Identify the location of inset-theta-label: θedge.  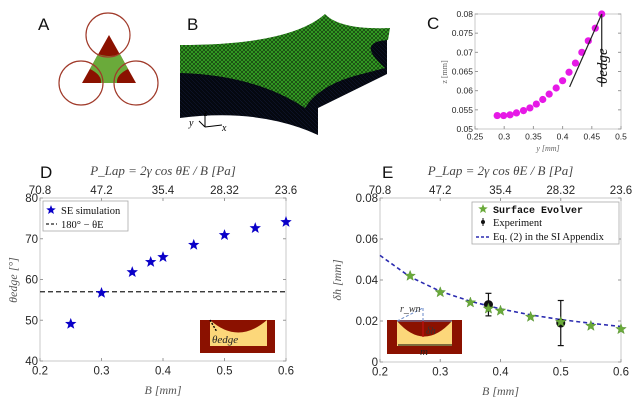
(225, 340).